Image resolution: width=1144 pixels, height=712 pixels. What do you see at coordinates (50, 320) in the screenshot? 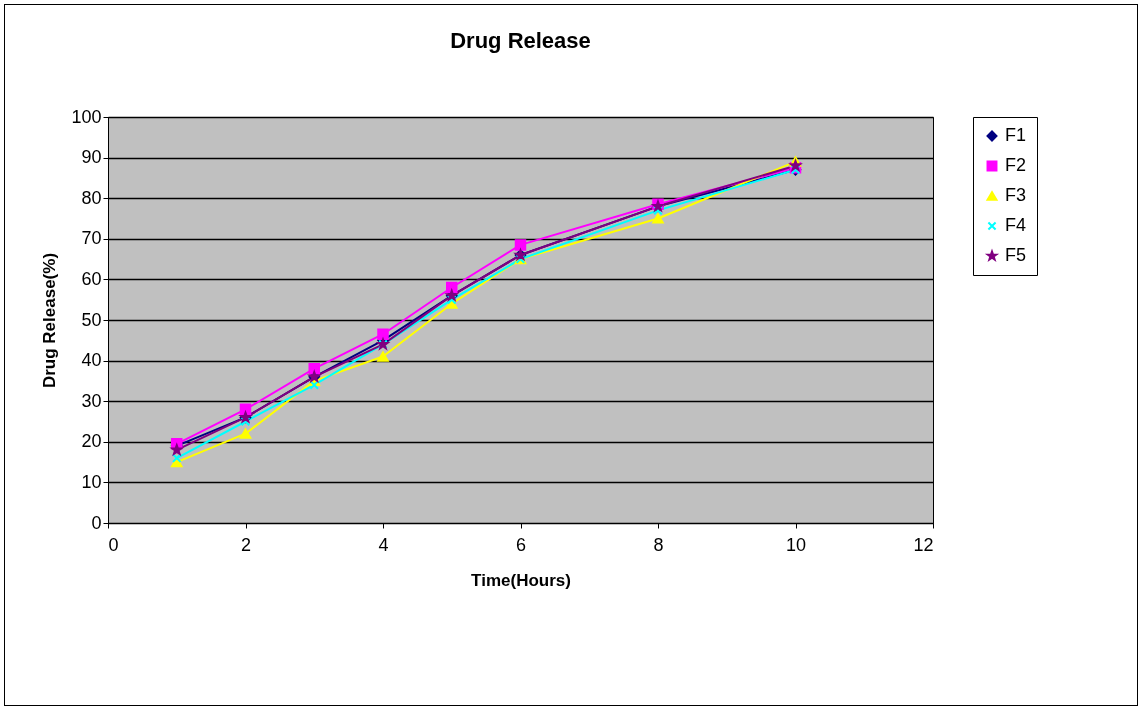
I see `y-axis-title: Drug Release(%)` at bounding box center [50, 320].